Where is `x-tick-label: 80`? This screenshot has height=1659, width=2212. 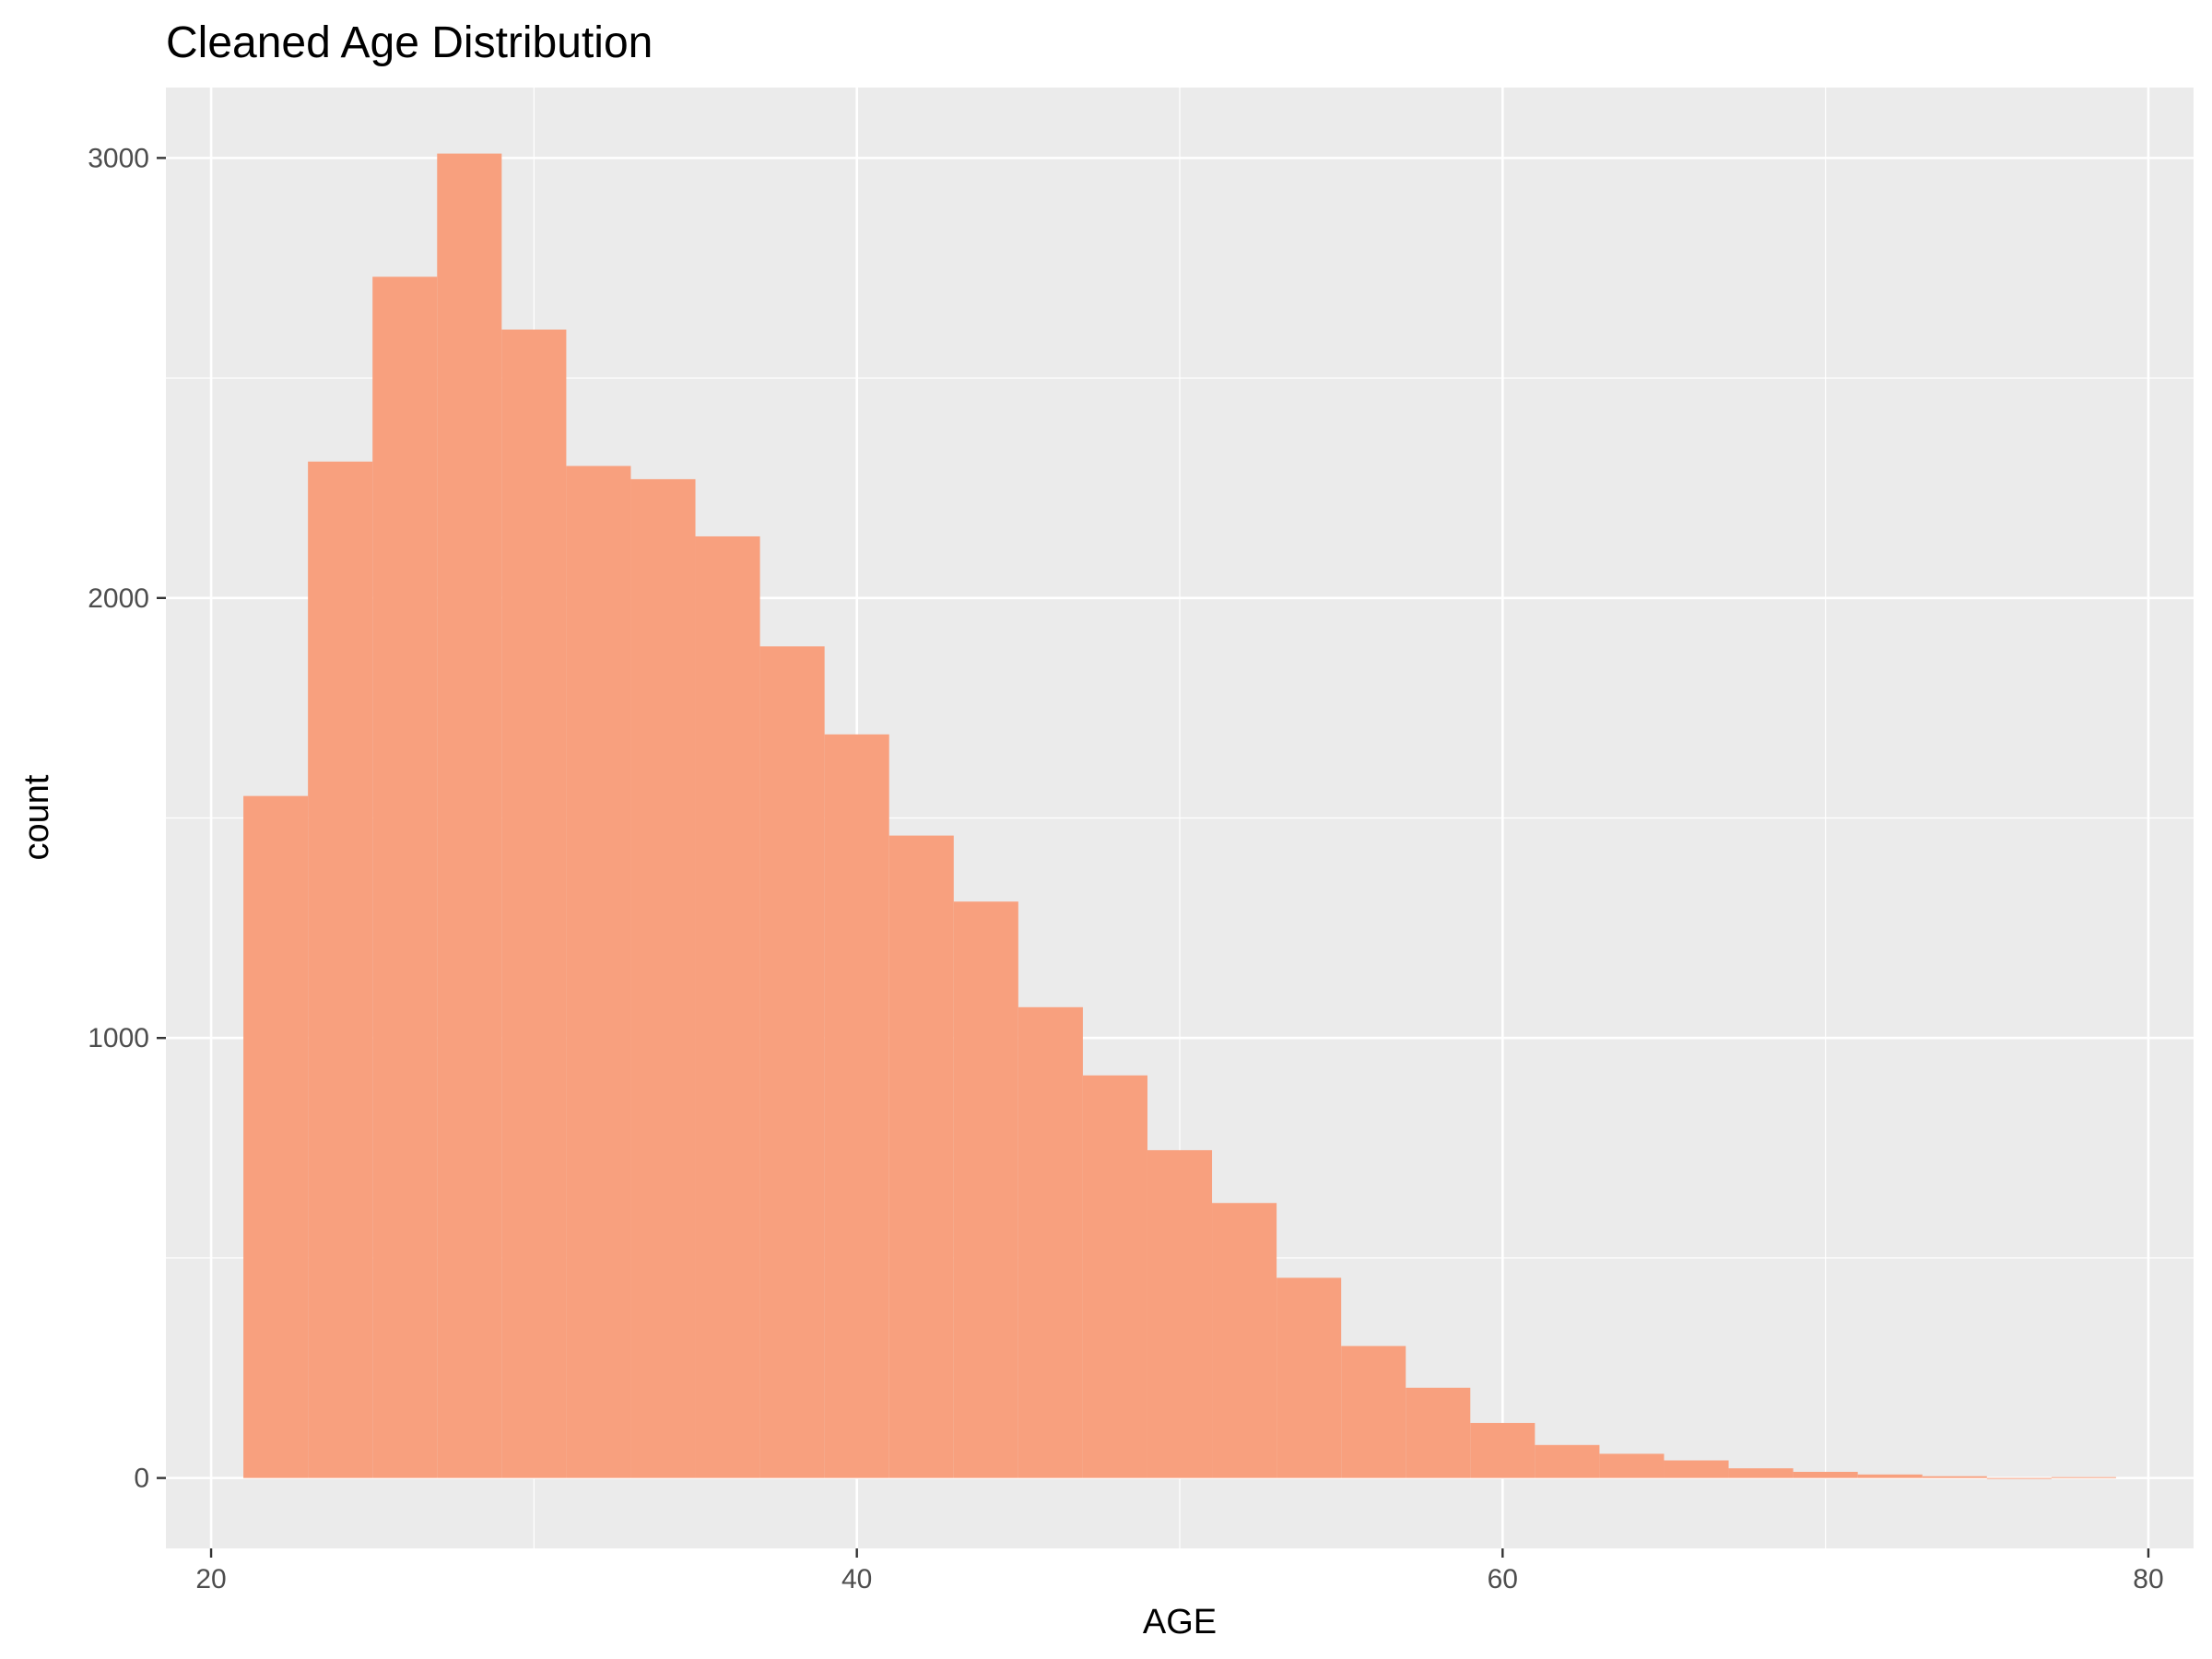
x-tick-label: 80 is located at coordinates (2148, 1579).